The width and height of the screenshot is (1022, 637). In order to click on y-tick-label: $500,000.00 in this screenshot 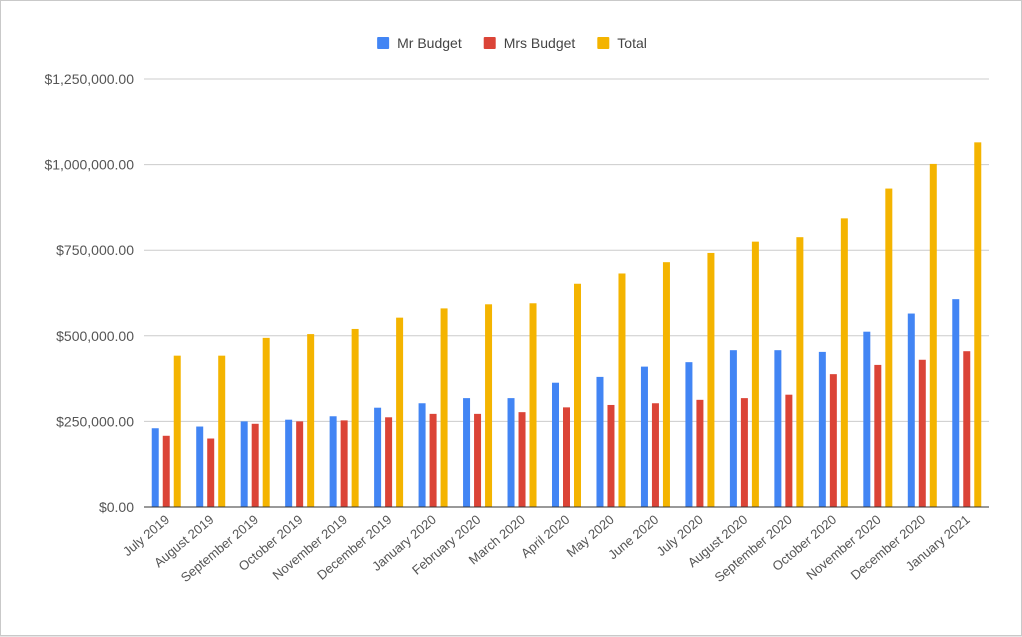, I will do `click(95, 336)`.